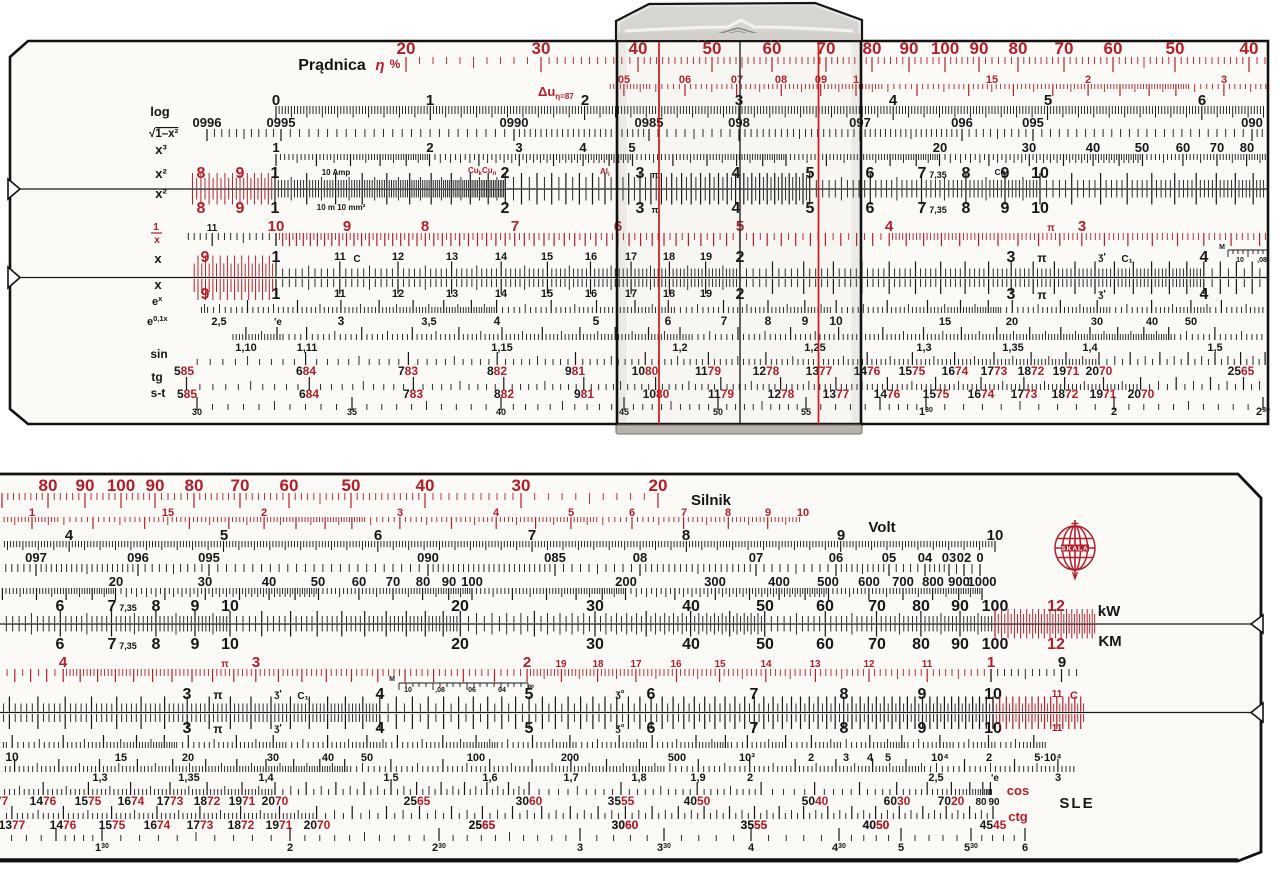 The image size is (1280, 871). Describe the element at coordinates (995, 644) in the screenshot. I see `svg-text: 100` at that location.